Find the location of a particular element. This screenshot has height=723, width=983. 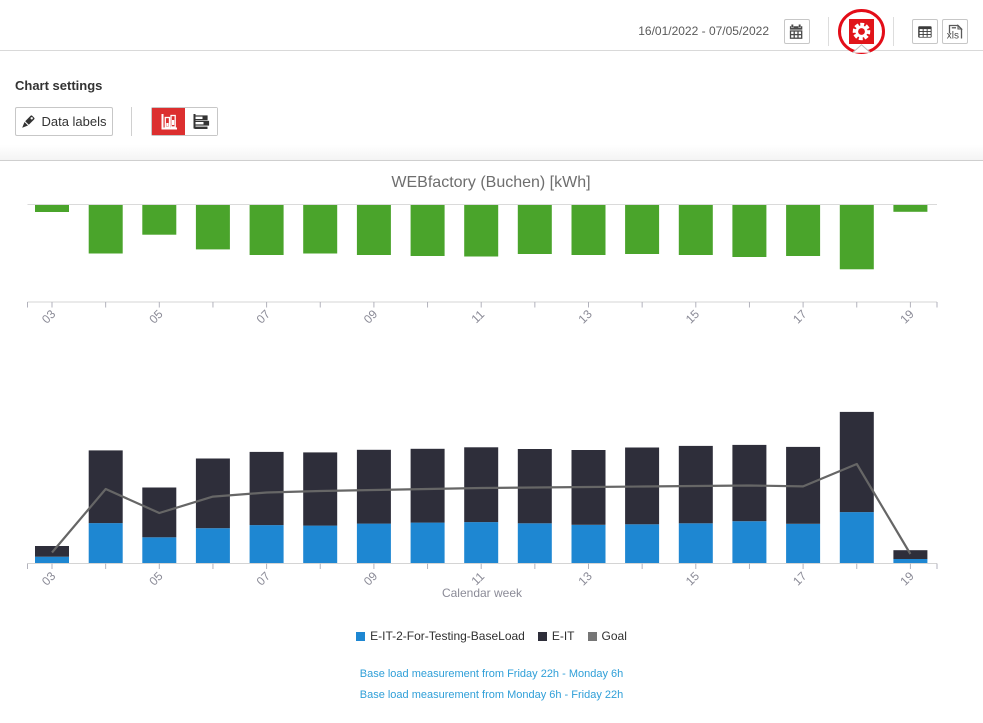

svg-text: WEBfactory (Buchen) [kWh] is located at coordinates (490, 182).